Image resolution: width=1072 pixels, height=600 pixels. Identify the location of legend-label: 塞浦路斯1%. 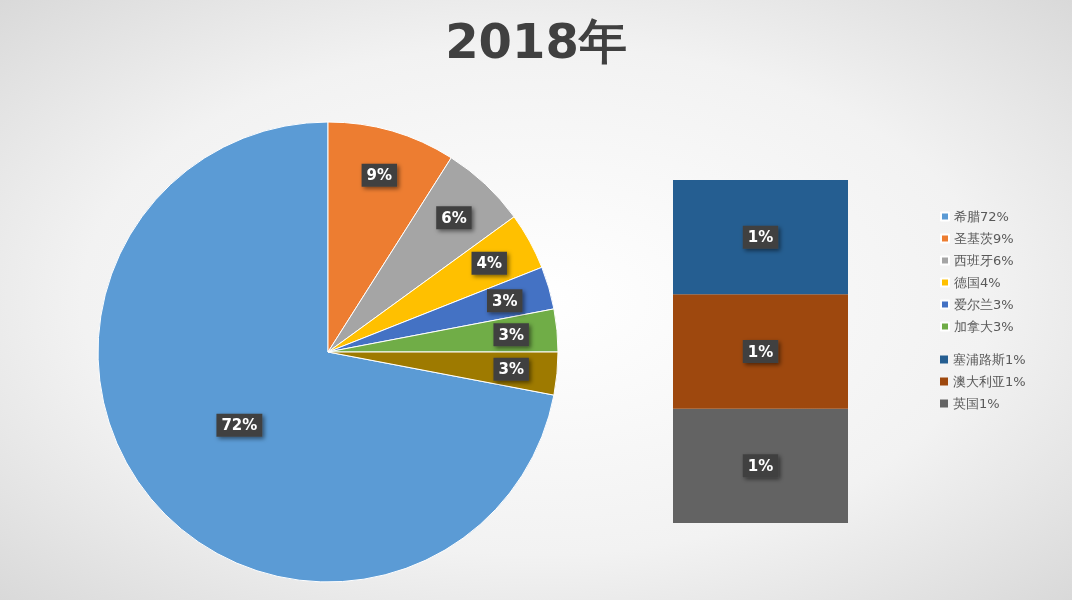
(989, 359).